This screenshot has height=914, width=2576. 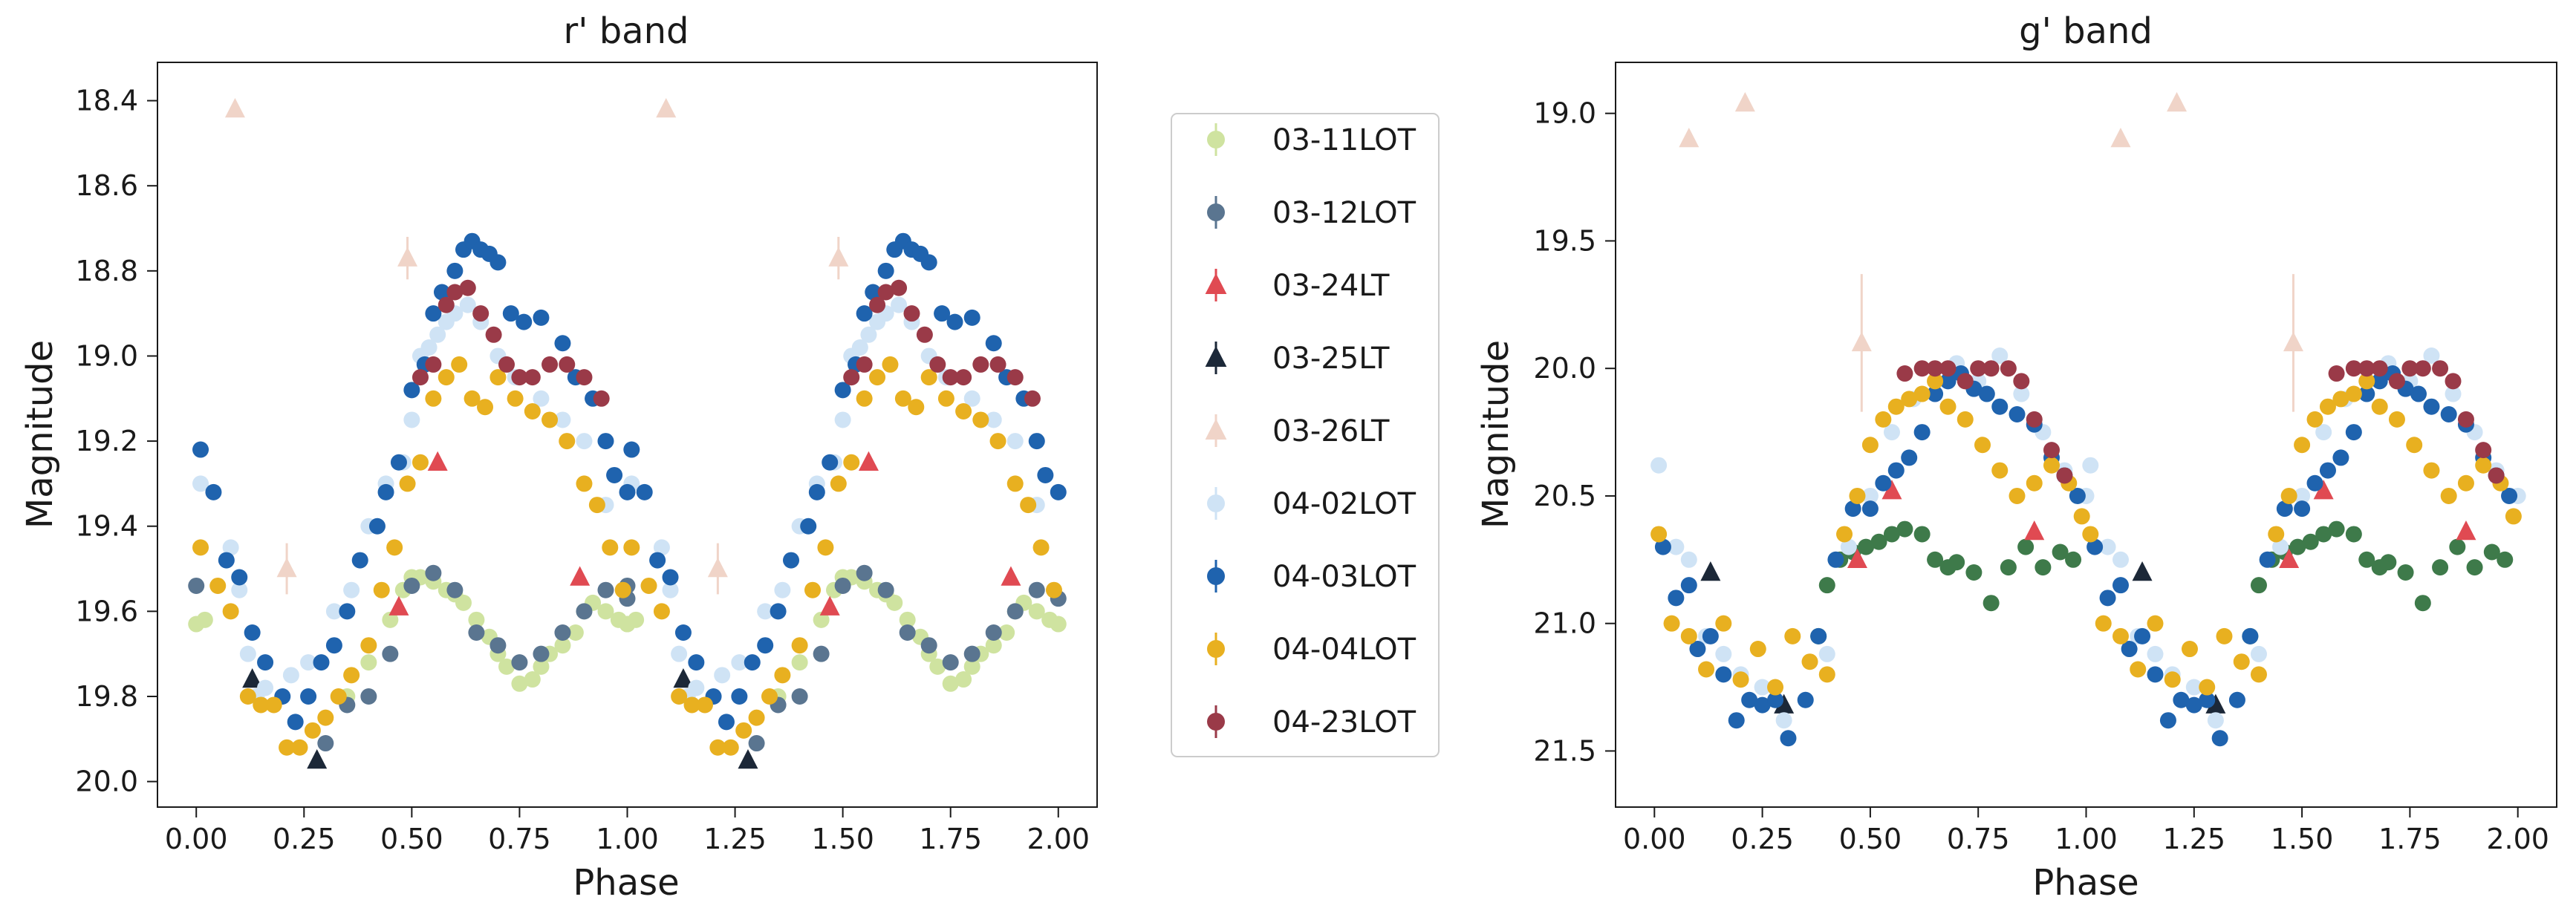 I want to click on x-tick-label: 0.50, so click(x=1870, y=839).